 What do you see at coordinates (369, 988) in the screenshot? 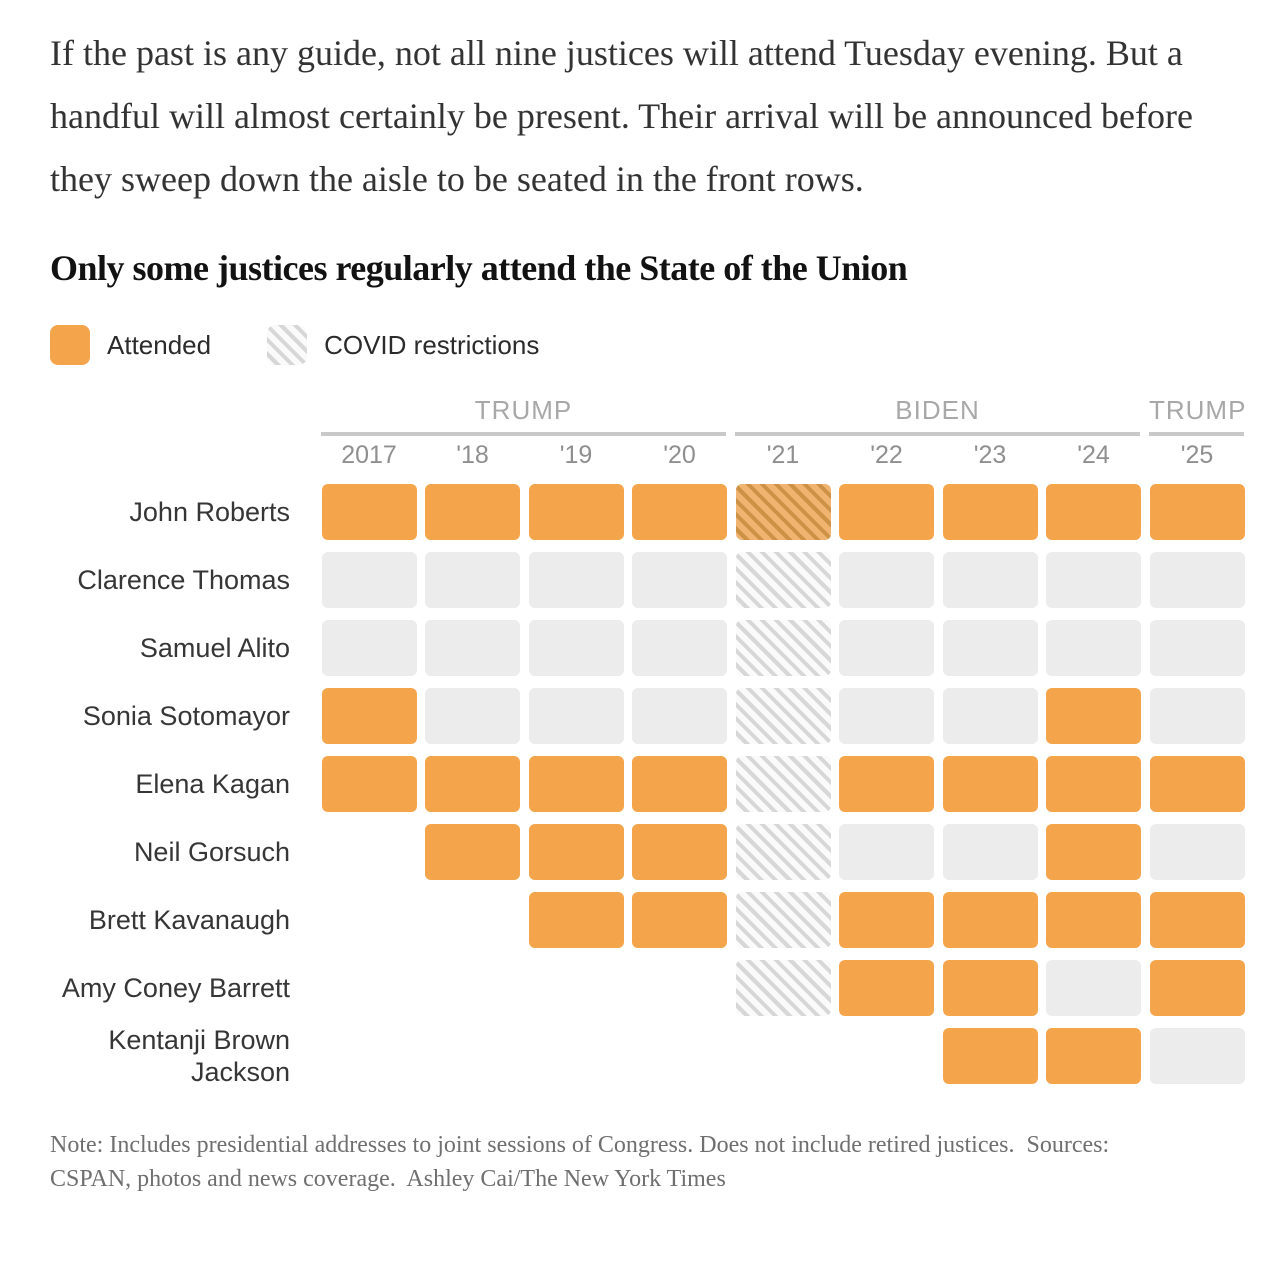
I see `cell-amy-coney-barrett-2017` at bounding box center [369, 988].